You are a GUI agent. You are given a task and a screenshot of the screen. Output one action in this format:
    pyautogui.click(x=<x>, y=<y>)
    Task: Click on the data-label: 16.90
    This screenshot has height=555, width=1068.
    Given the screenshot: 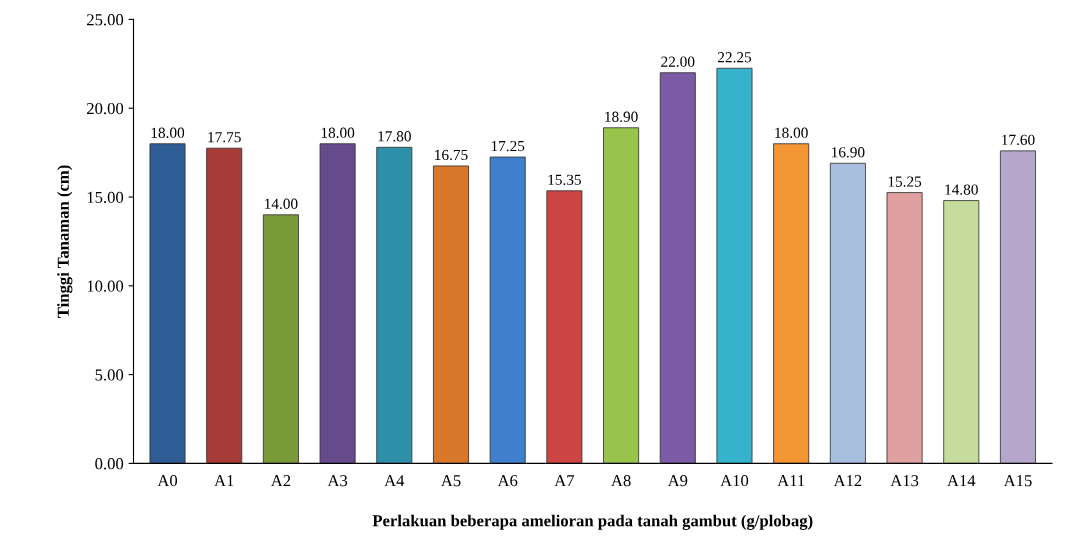 What is the action you would take?
    pyautogui.click(x=848, y=152)
    